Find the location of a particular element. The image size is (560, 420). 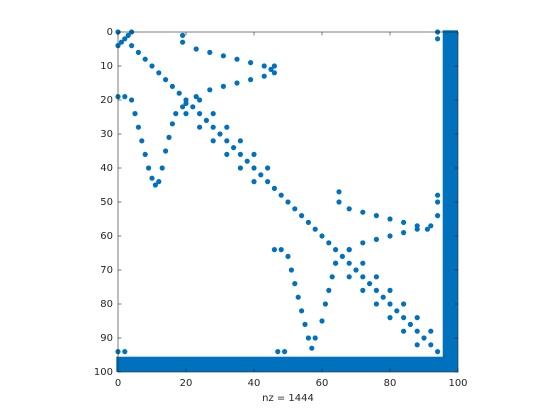

y-tick-label: 0 is located at coordinates (110, 32).